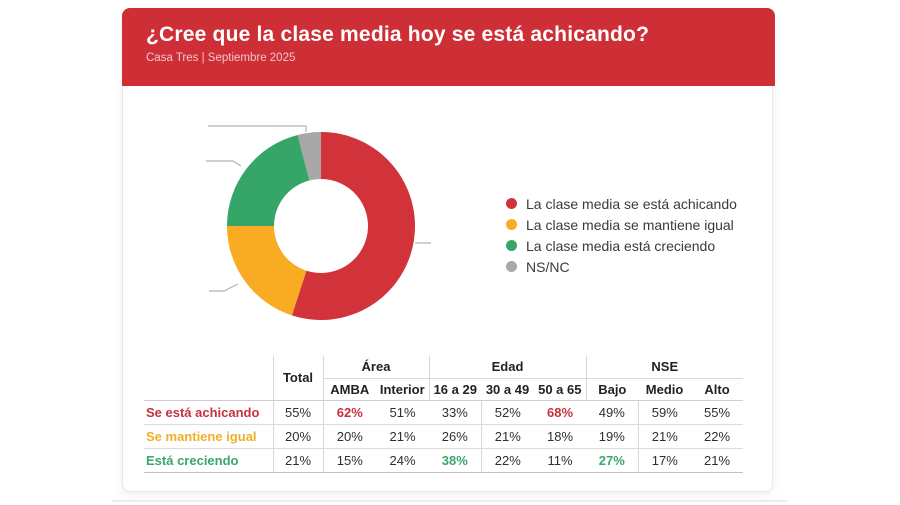 The width and height of the screenshot is (900, 505). I want to click on table-value-cell: 11%, so click(560, 460).